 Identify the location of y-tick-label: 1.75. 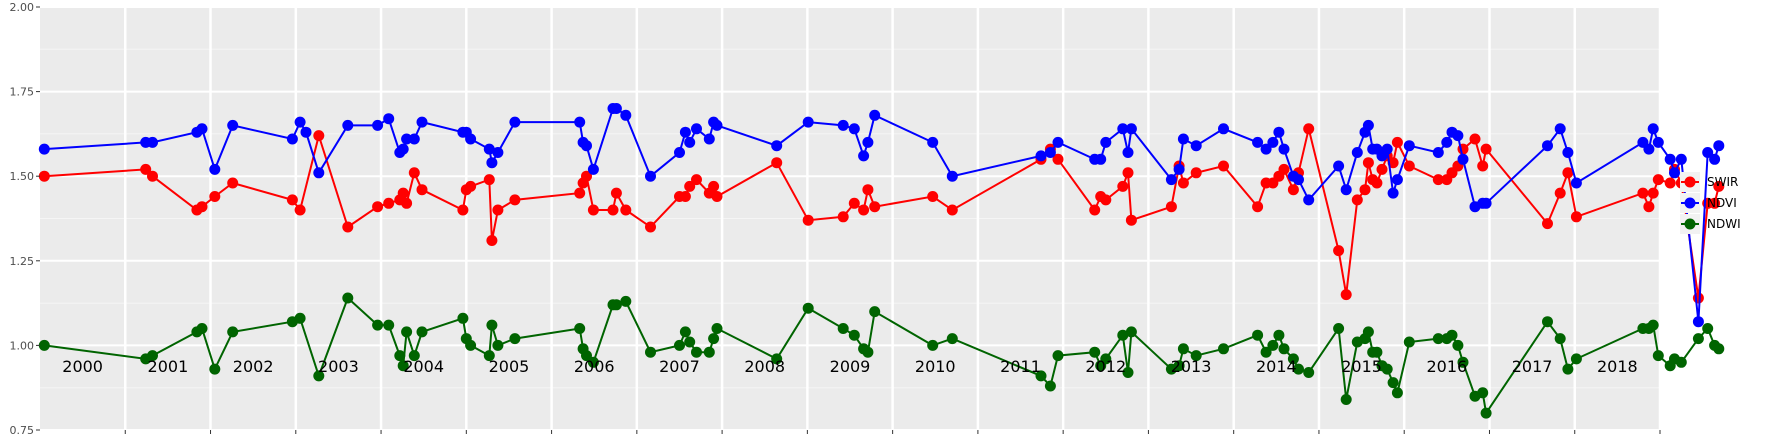
(22, 92).